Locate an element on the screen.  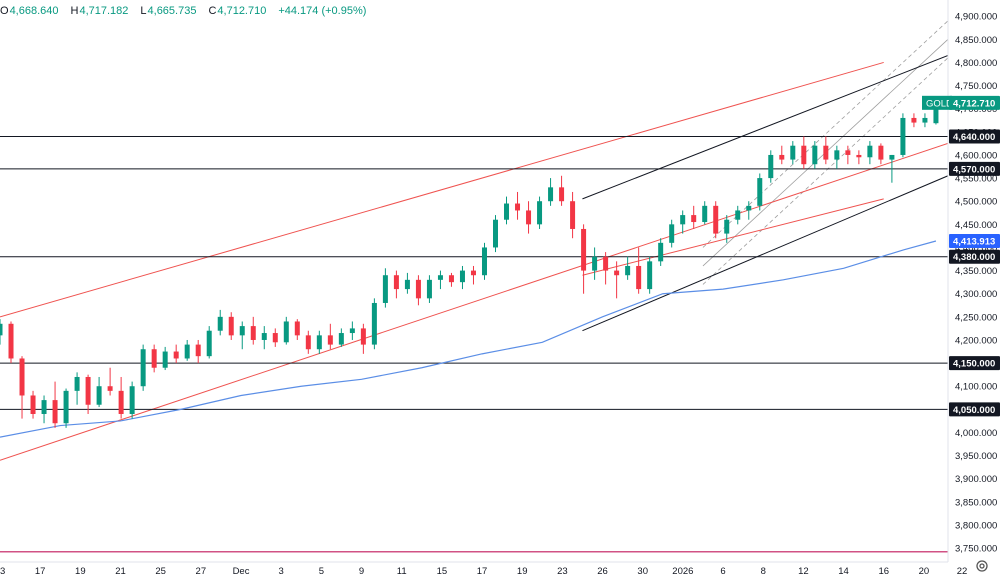
x-tick-label: 9 is located at coordinates (361, 571).